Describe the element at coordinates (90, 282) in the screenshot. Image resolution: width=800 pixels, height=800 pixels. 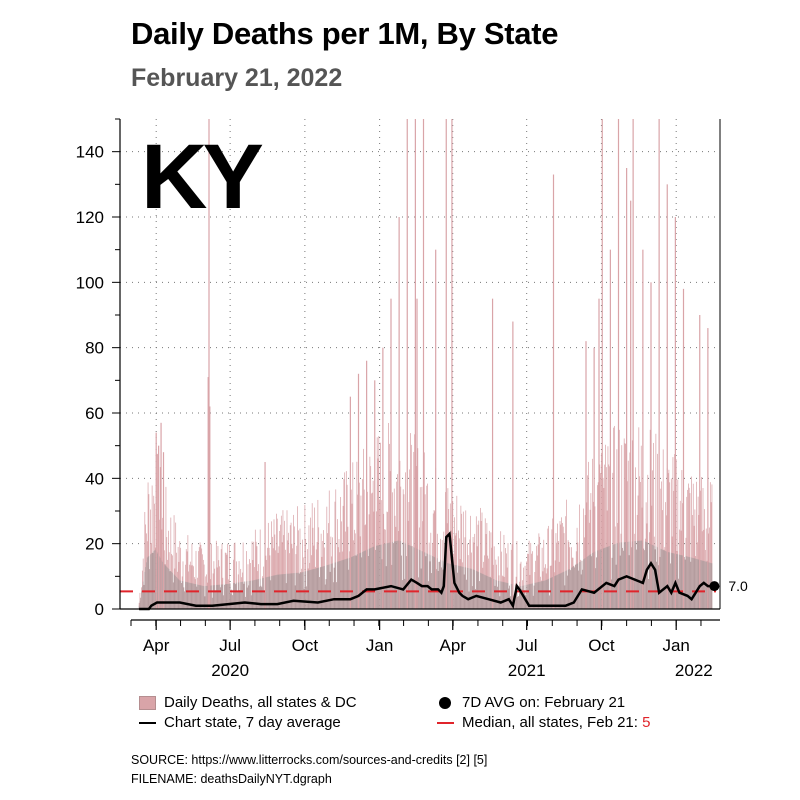
I see `y-tick-label: 100` at that location.